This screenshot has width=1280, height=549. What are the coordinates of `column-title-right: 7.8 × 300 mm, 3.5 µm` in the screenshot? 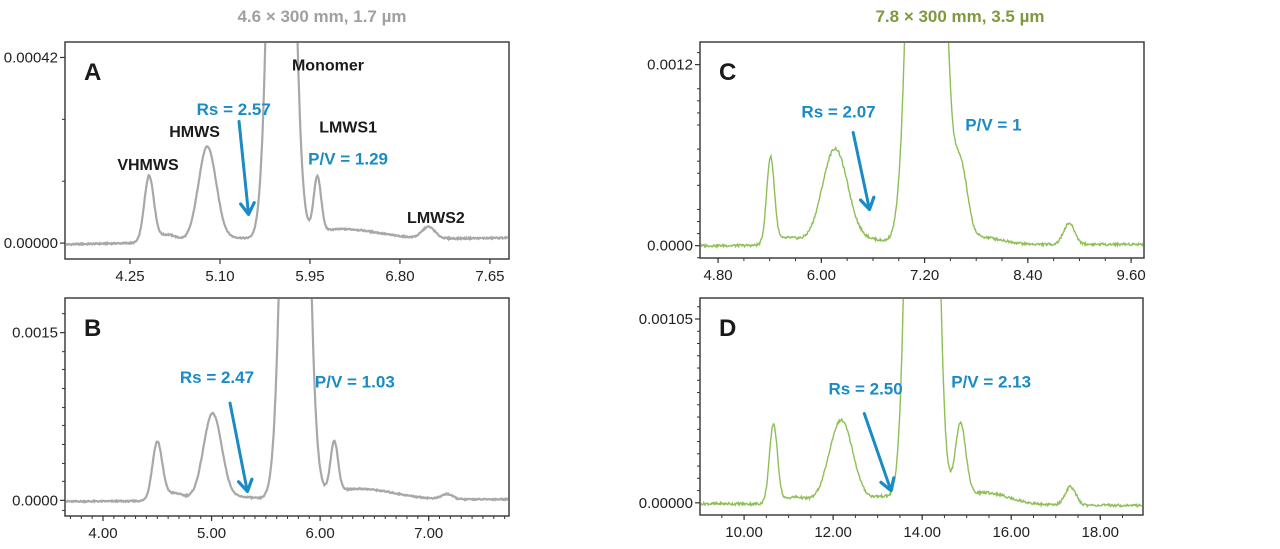 It's located at (959, 16).